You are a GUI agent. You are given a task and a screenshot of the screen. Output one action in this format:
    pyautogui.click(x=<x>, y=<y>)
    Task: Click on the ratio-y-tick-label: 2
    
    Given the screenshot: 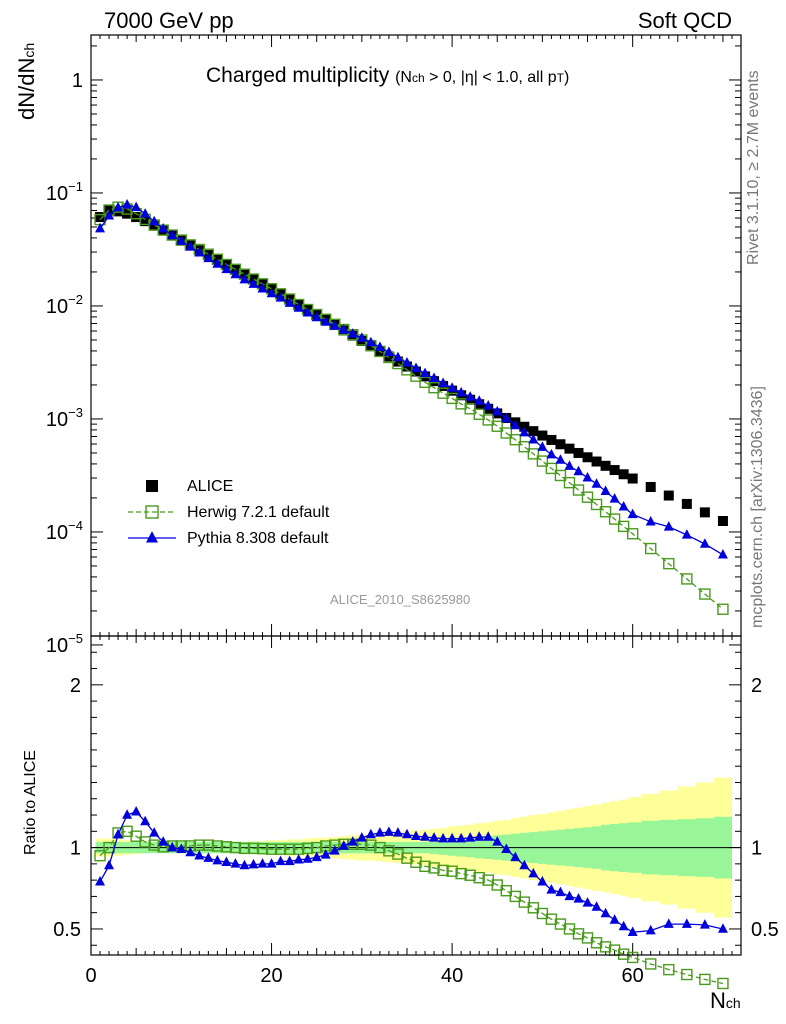 What is the action you would take?
    pyautogui.click(x=75, y=686)
    